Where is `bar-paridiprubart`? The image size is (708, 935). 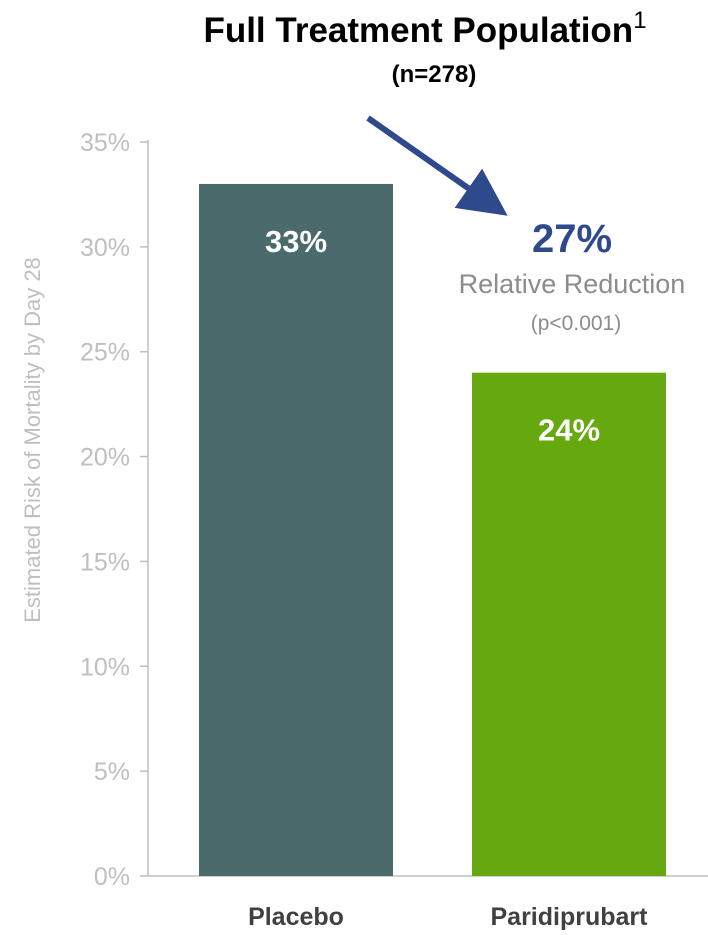 bar-paridiprubart is located at coordinates (569, 624).